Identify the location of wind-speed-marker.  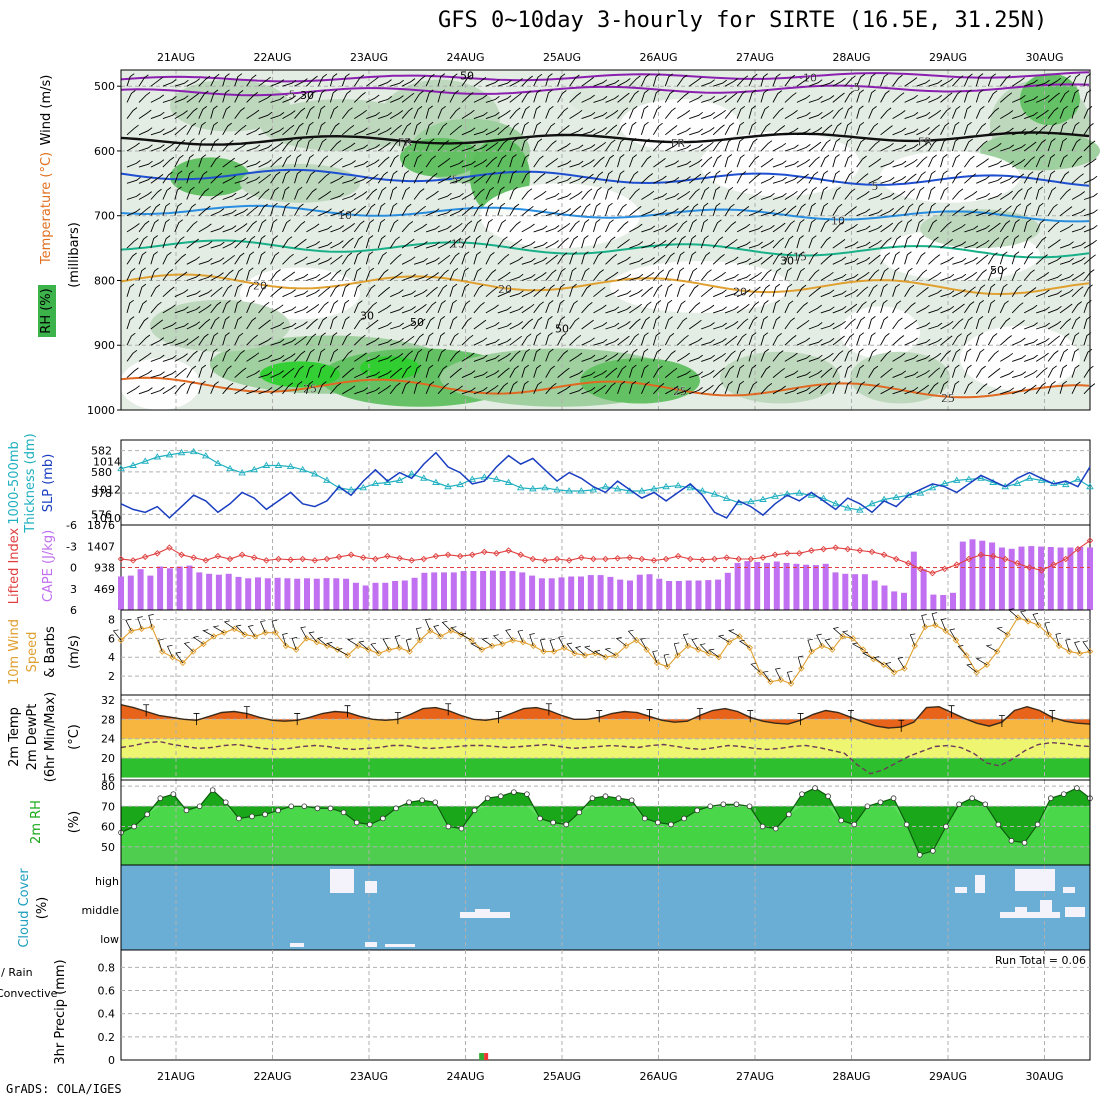
(286, 646).